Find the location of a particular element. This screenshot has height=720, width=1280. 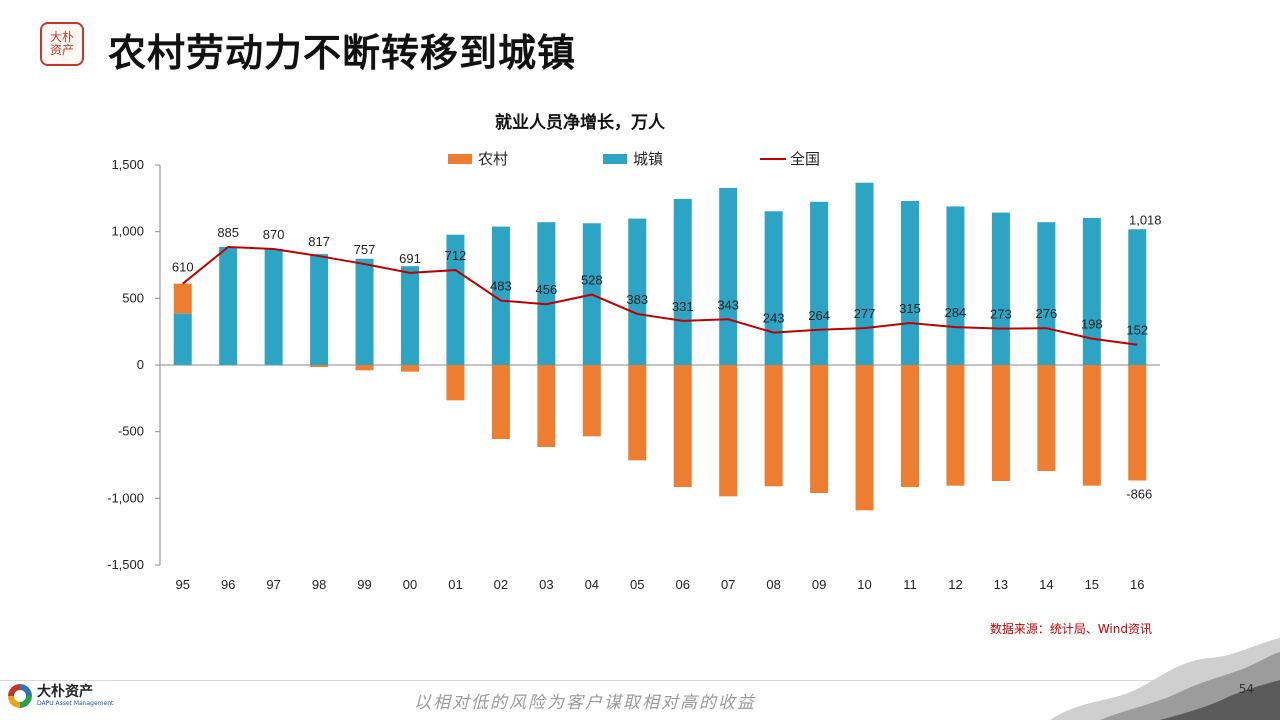

x-tick-label: 11 is located at coordinates (910, 584).